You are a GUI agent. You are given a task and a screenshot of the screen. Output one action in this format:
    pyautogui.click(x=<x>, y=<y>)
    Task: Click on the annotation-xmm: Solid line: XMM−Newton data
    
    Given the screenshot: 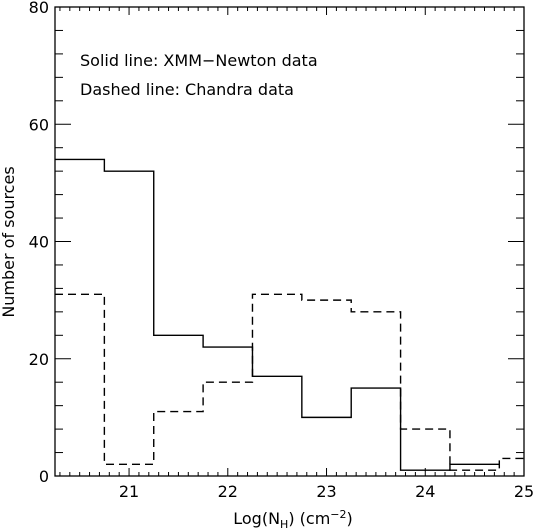 What is the action you would take?
    pyautogui.click(x=199, y=60)
    